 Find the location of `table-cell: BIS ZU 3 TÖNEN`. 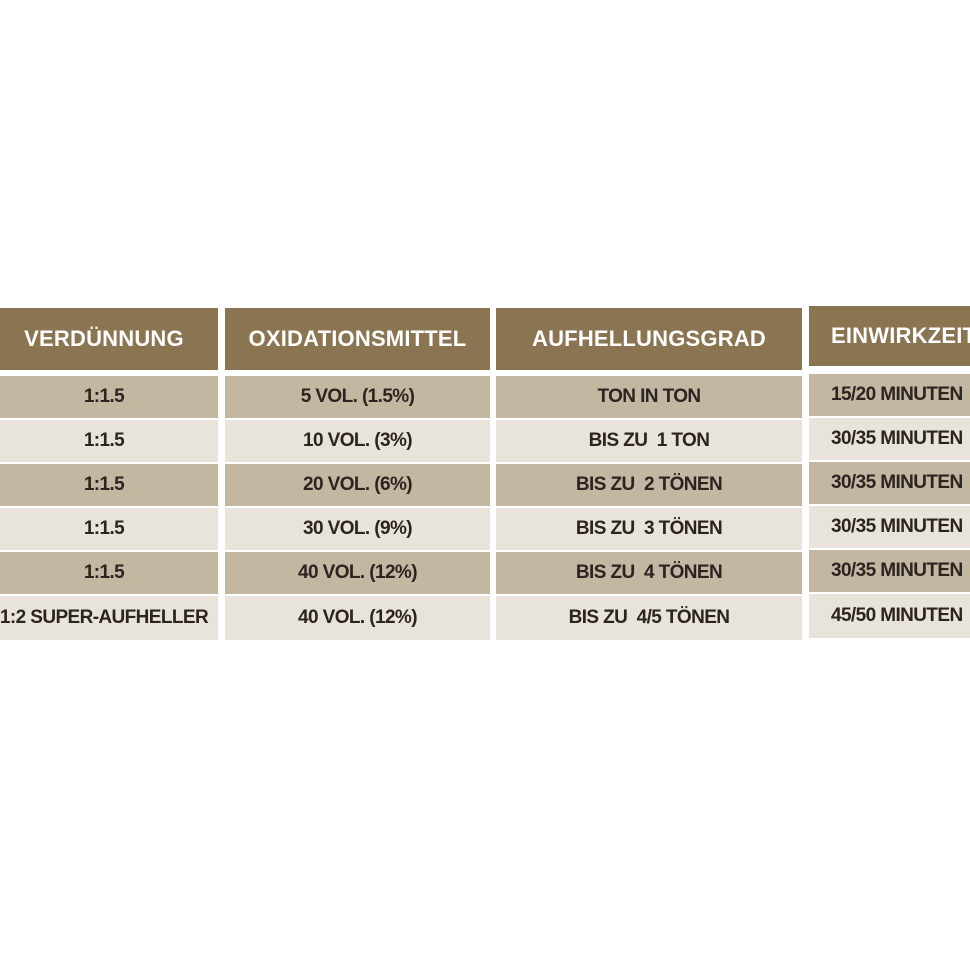

table-cell: BIS ZU 3 TÖNEN is located at coordinates (649, 529).